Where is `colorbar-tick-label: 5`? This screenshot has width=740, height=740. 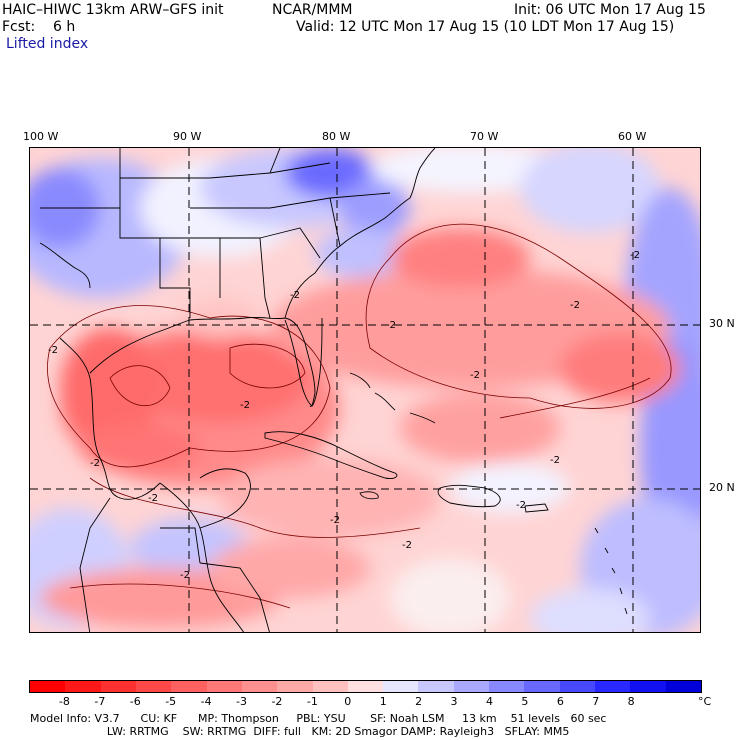
colorbar-tick-label: 5 is located at coordinates (525, 701).